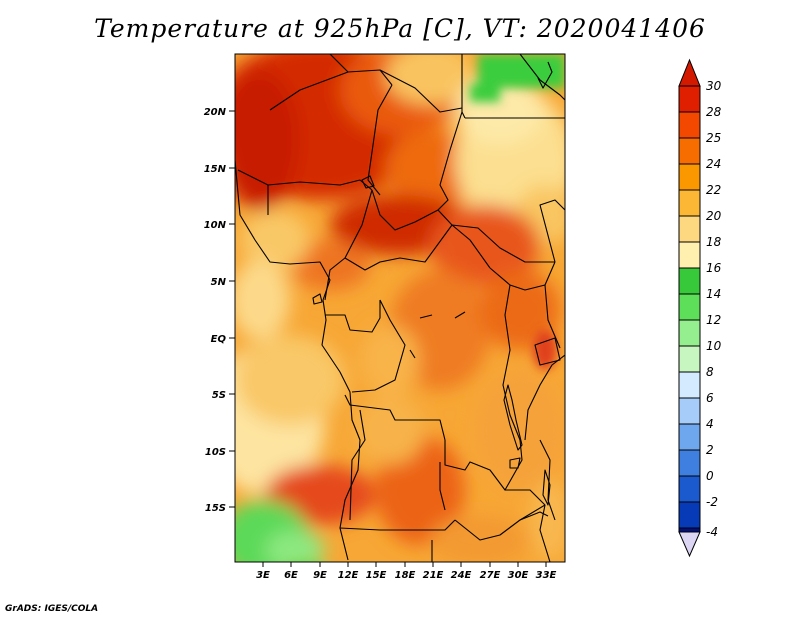  I want to click on lon-axis: 3E 6E 9E 12E 15E 18E 21E 24E 27E 30E 33E, so click(406, 571).